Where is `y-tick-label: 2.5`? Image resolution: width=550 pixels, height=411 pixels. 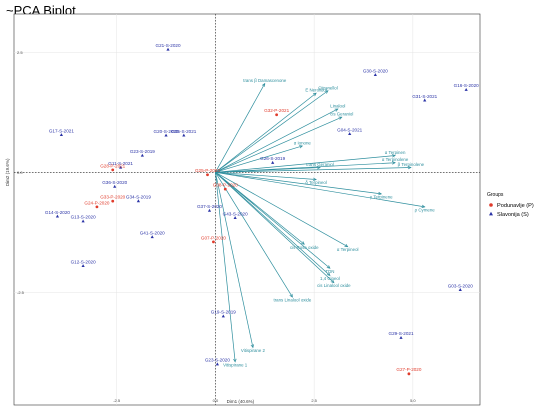
y-tick-label: 2.5 is located at coordinates (20, 52).